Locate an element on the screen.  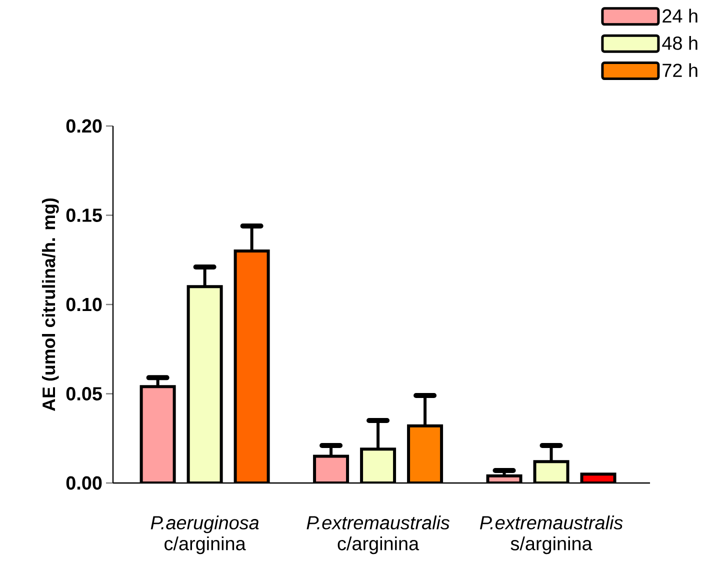
y-tick-label: 0.10 is located at coordinates (84, 305).